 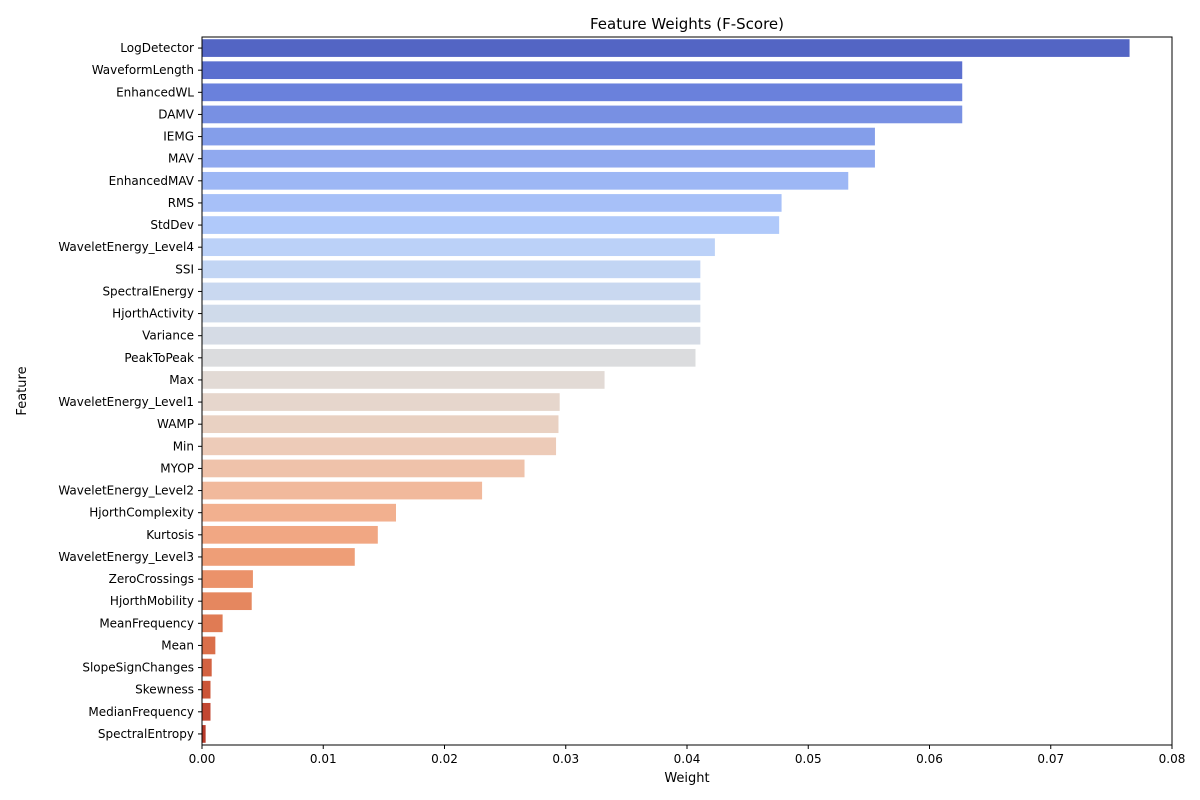 What do you see at coordinates (449, 357) in the screenshot?
I see `bar-PeakToPeak` at bounding box center [449, 357].